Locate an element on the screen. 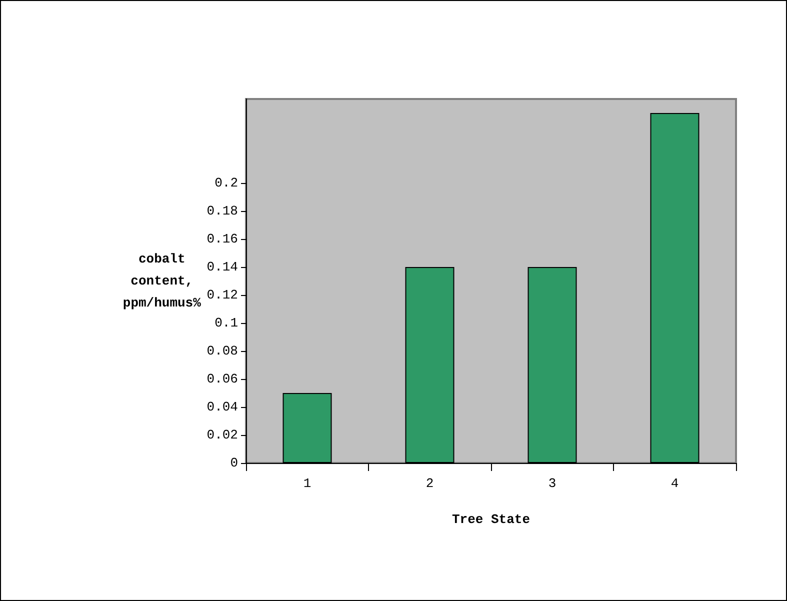  y-axis-title: cobalt content, ppm/humus% is located at coordinates (162, 281).